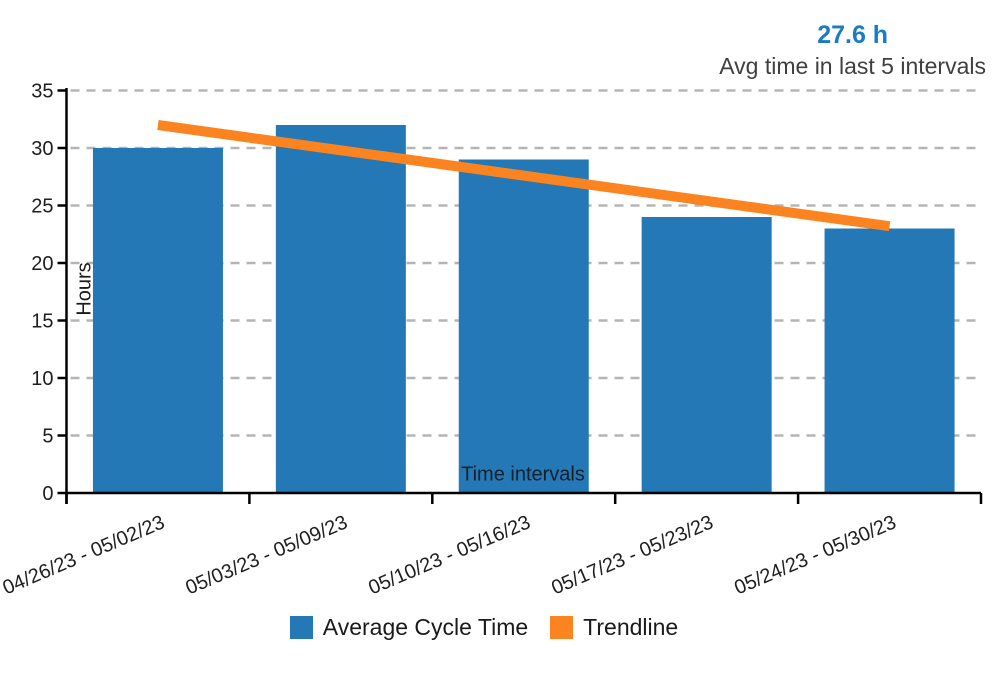 This screenshot has width=1002, height=686. What do you see at coordinates (632, 555) in the screenshot?
I see `x-category-label: 05/17/23 - 05/23/23` at bounding box center [632, 555].